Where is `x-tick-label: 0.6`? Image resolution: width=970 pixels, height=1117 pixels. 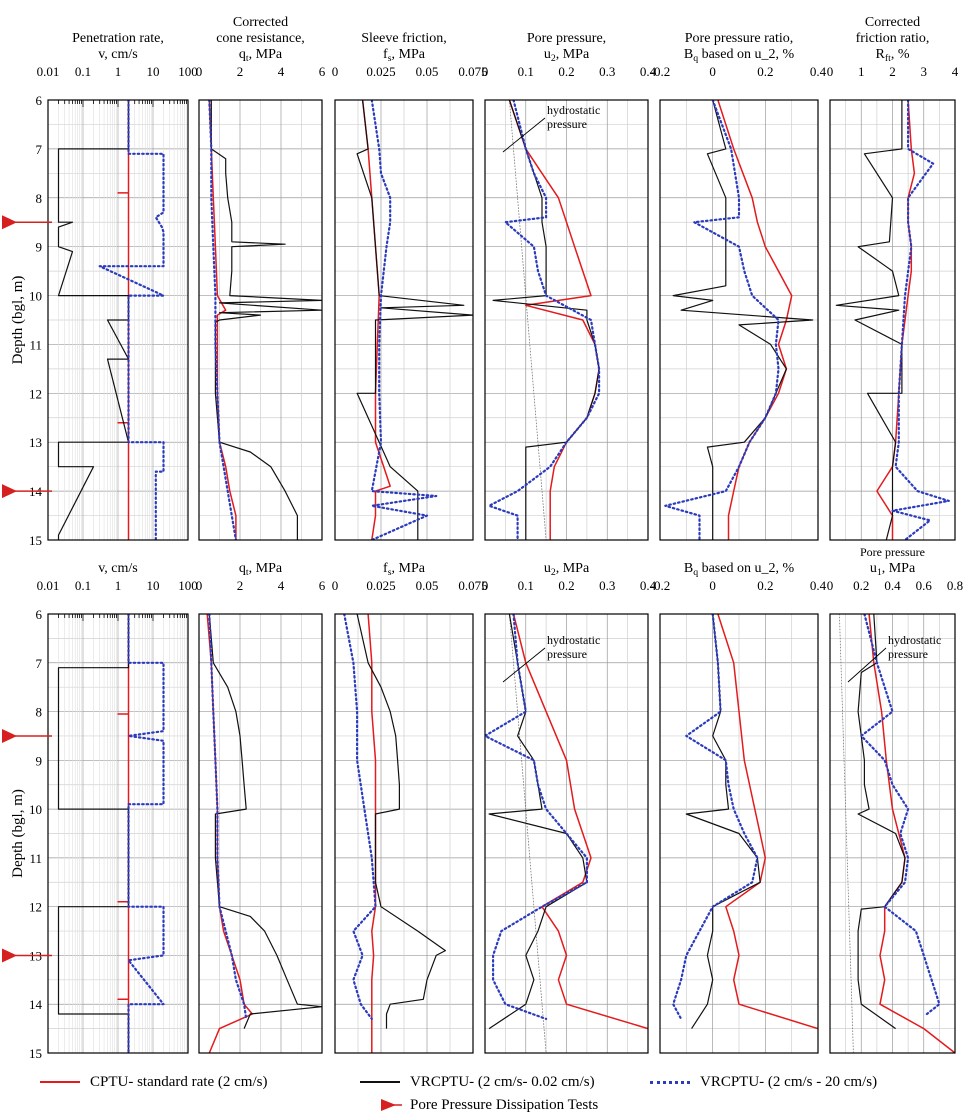 x-tick-label: 0.6 is located at coordinates (924, 585).